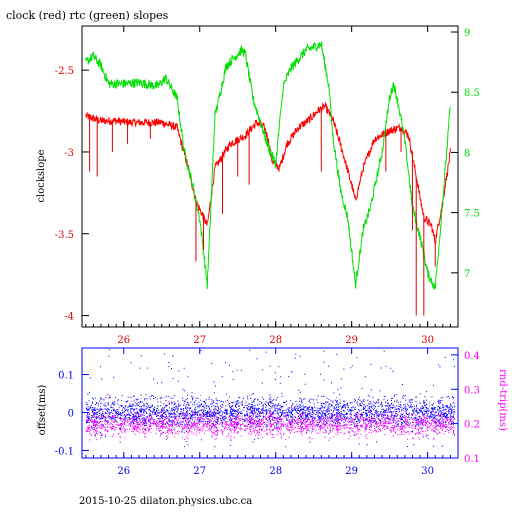 Image resolution: width=512 pixels, height=512 pixels. What do you see at coordinates (123, 340) in the screenshot?
I see `top-x-tick-label: 26` at bounding box center [123, 340].